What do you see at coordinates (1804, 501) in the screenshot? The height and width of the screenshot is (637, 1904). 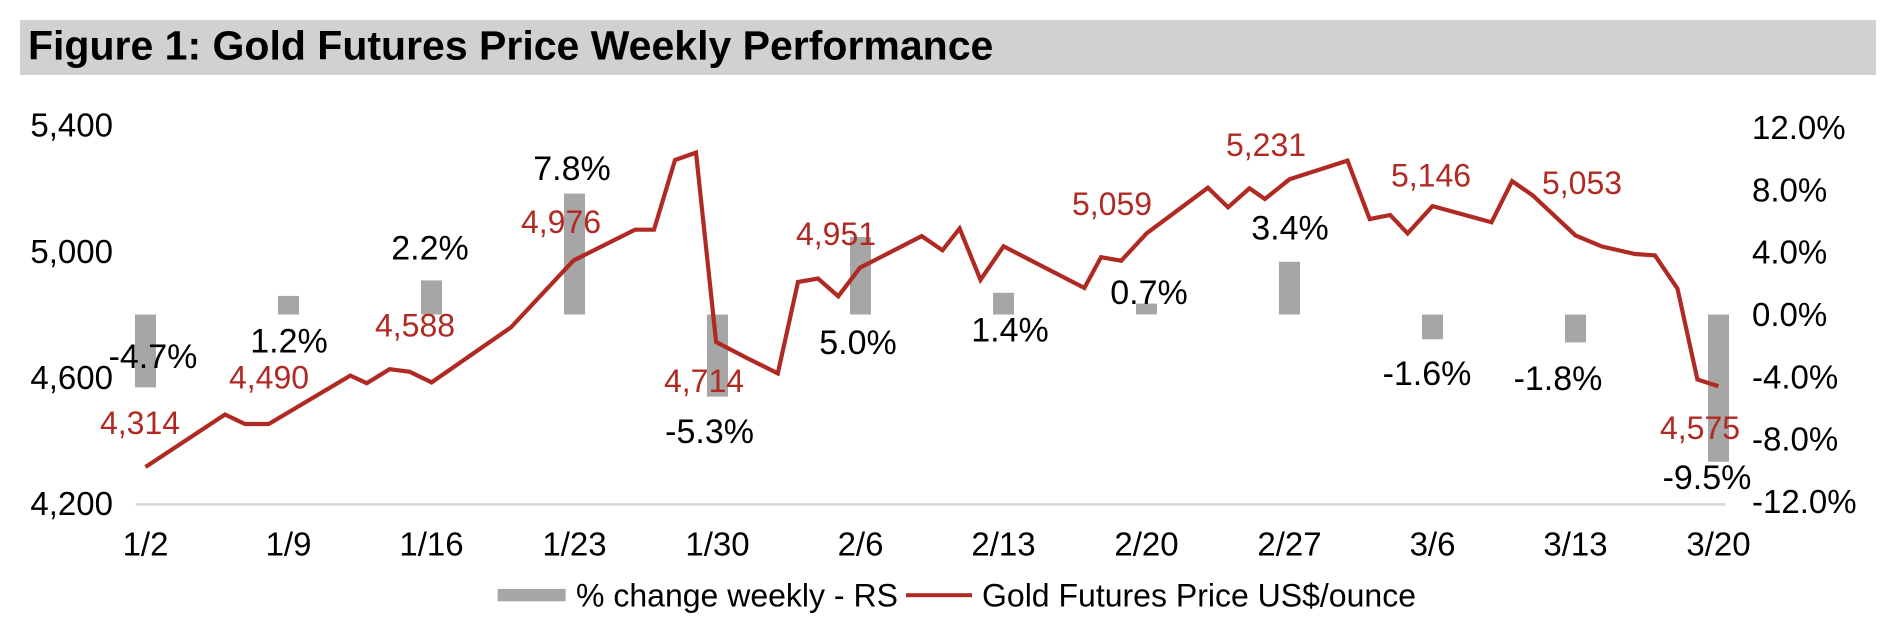 I see `svg-text: -12.0%` at bounding box center [1804, 501].